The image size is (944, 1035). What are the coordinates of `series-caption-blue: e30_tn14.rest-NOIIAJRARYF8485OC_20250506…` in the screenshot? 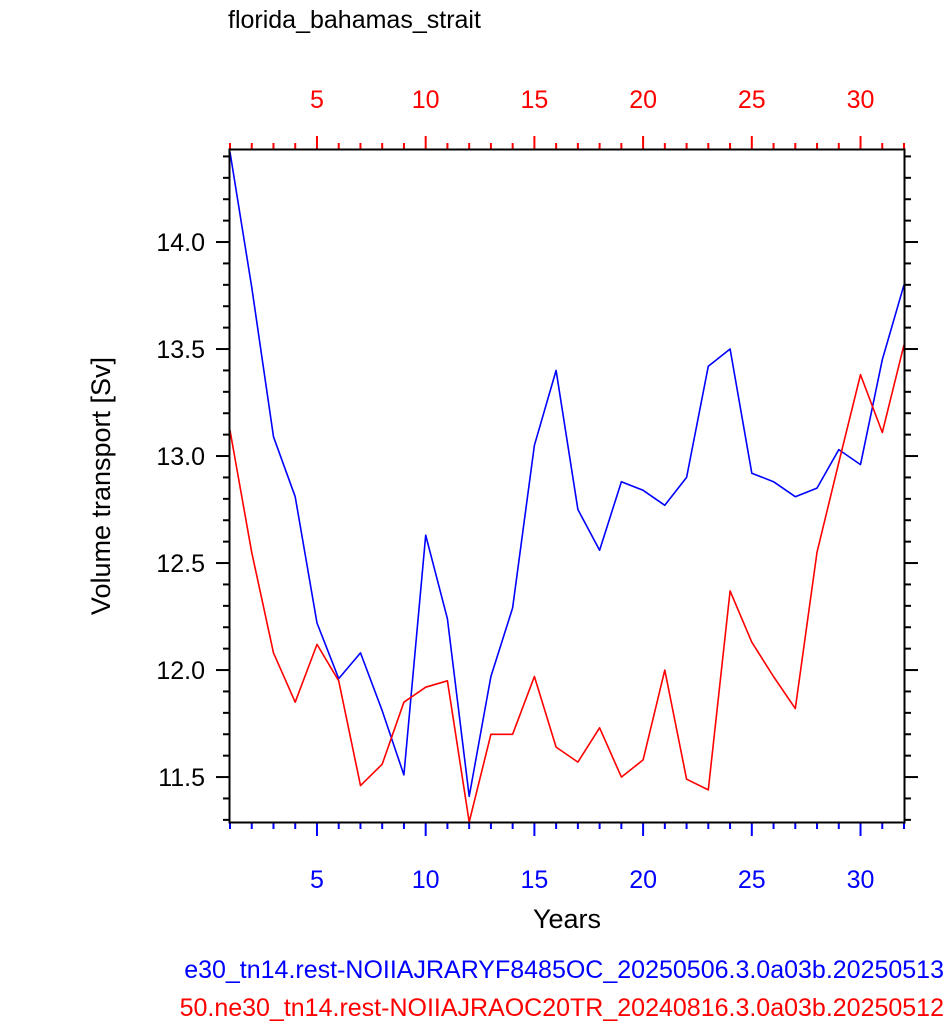 It's located at (564, 970).